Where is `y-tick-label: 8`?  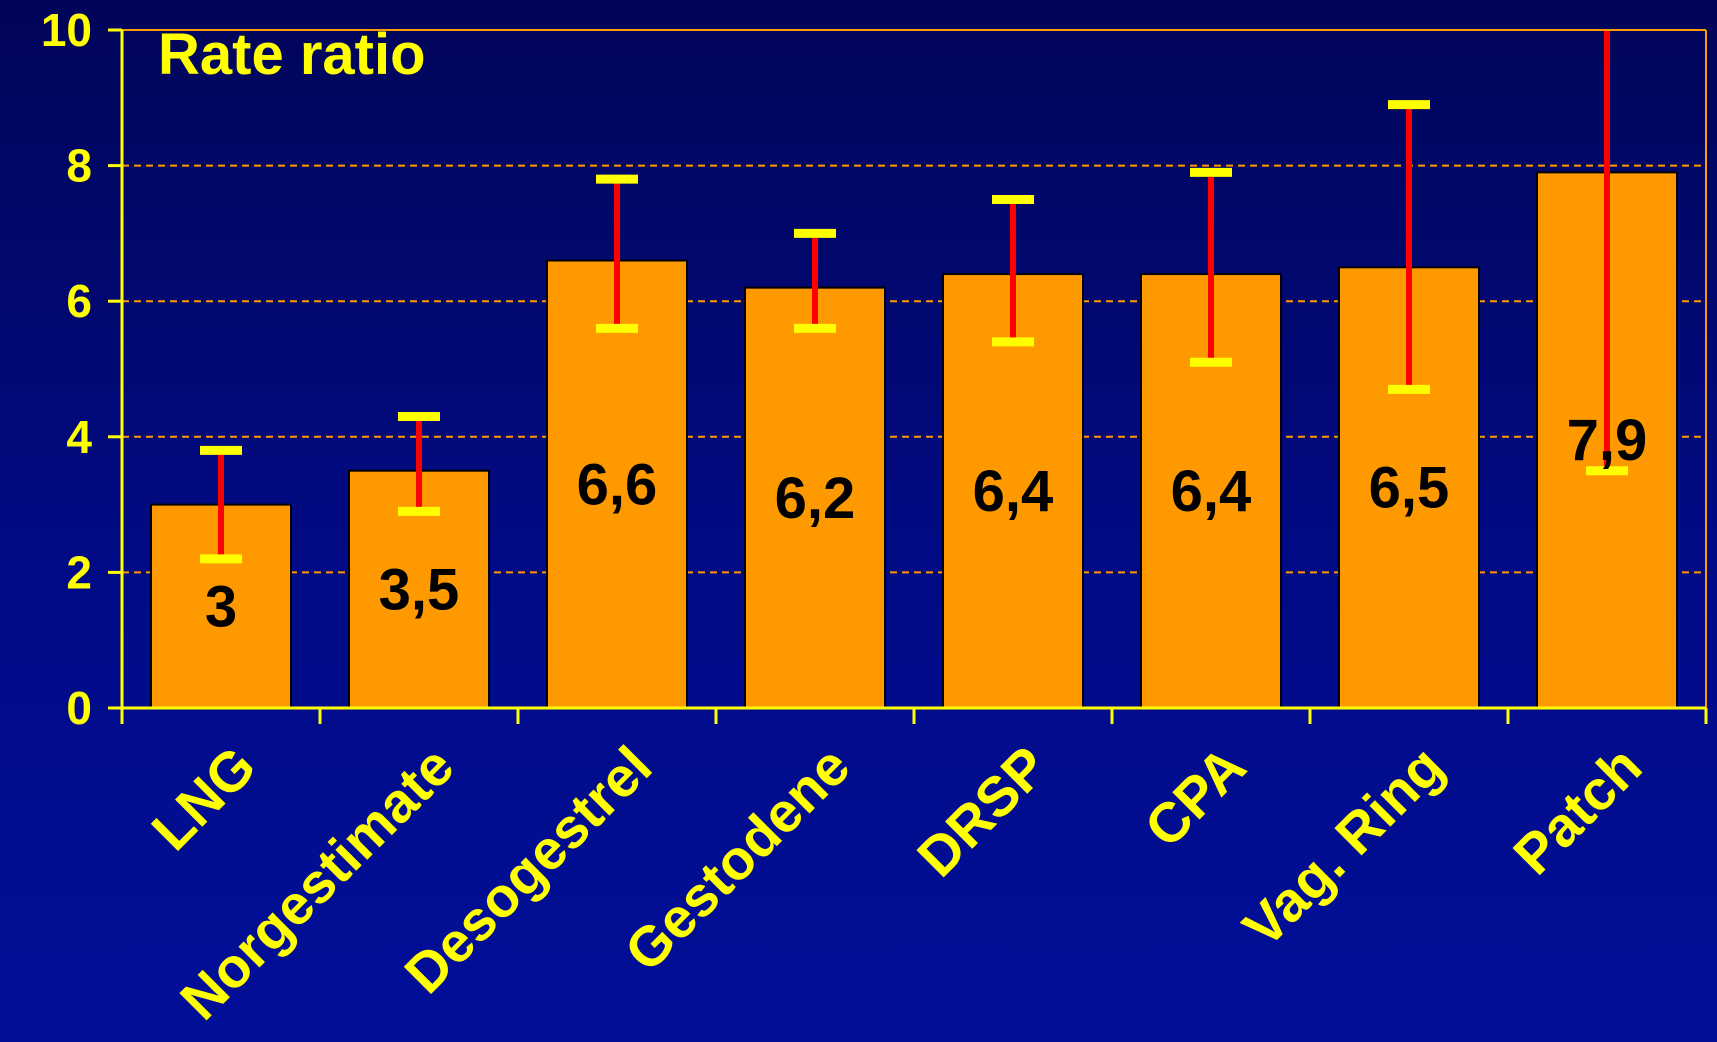 y-tick-label: 8 is located at coordinates (79, 166).